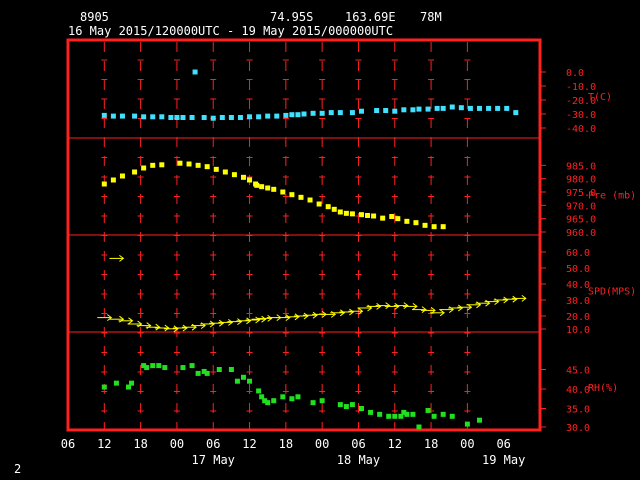 Image resolution: width=640 pixels, height=480 pixels. What do you see at coordinates (581, 166) in the screenshot?
I see `y-tick-label: 985.0` at bounding box center [581, 166].